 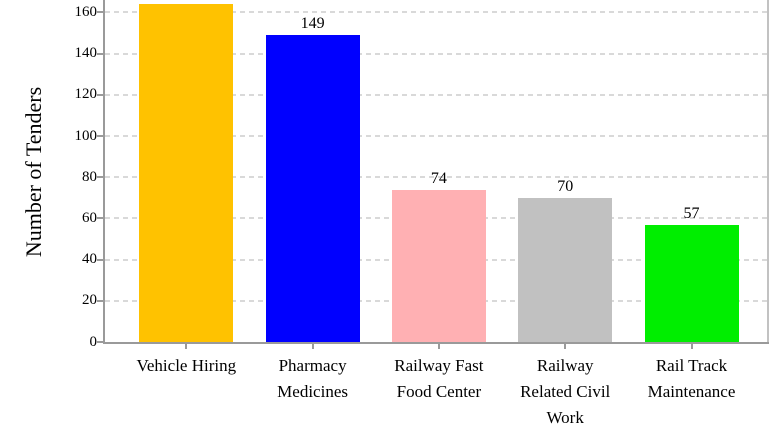 I want to click on category-label-line: Vehicle Hiring, so click(x=186, y=365).